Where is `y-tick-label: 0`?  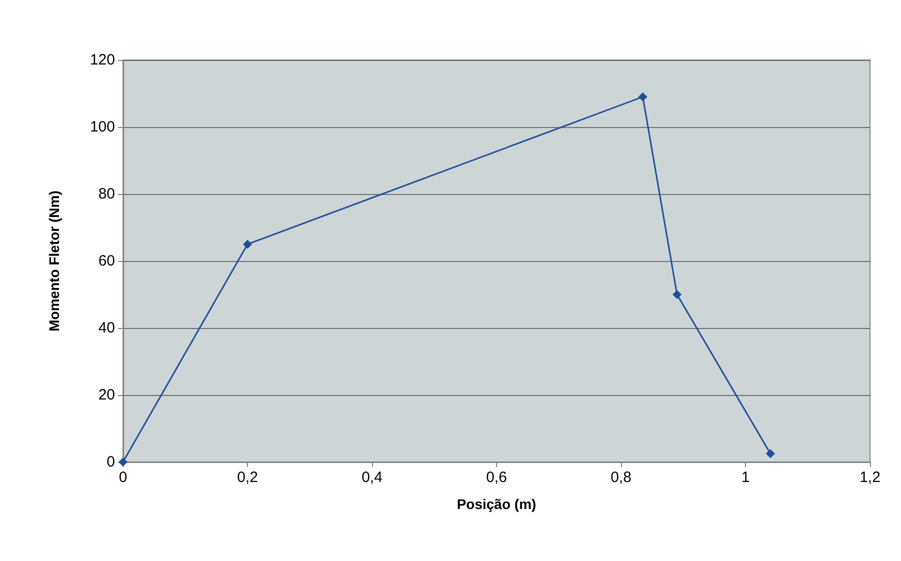 y-tick-label: 0 is located at coordinates (110, 462).